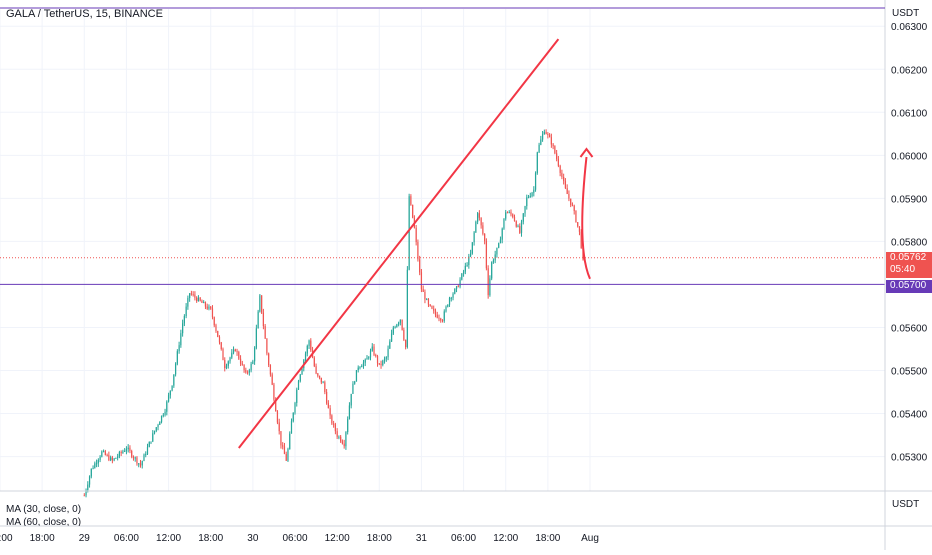 This screenshot has width=932, height=555. I want to click on symbol-title: GALA / TetherUS, 15, BINANCE, so click(84, 14).